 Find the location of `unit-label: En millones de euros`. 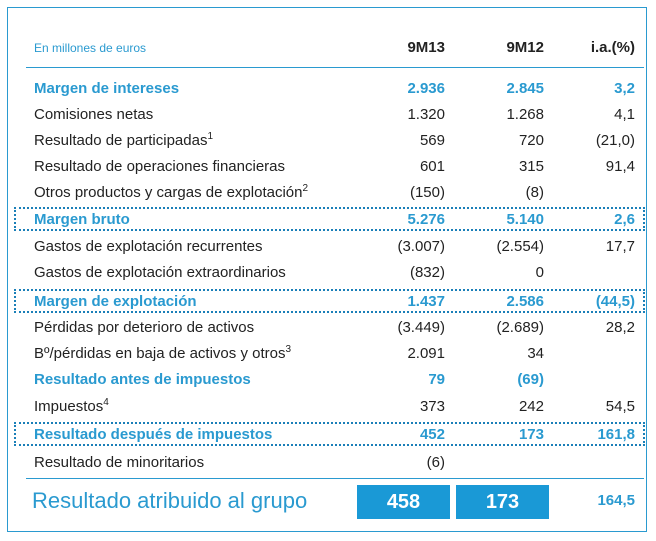

unit-label: En millones de euros is located at coordinates (90, 48).